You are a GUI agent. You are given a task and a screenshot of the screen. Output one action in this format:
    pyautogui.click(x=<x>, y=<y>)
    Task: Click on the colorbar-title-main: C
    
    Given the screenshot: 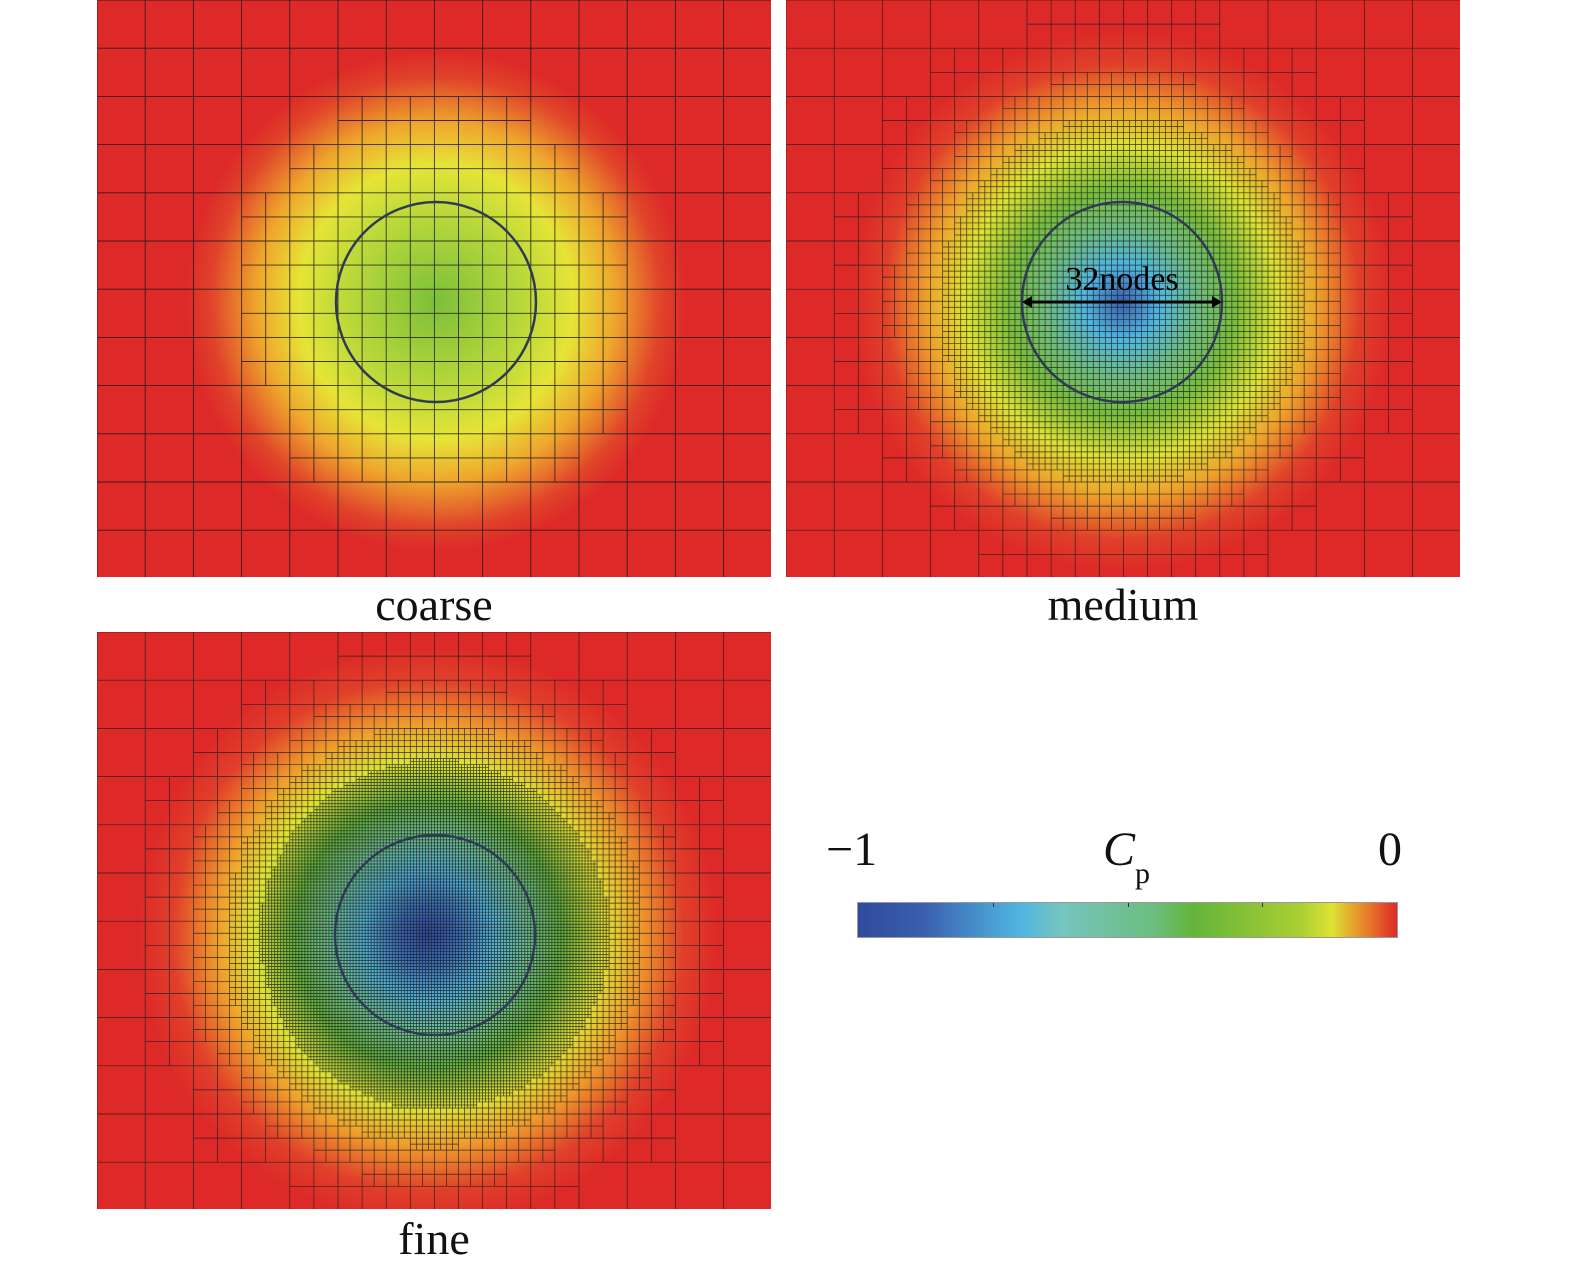 What is the action you would take?
    pyautogui.click(x=1119, y=849)
    